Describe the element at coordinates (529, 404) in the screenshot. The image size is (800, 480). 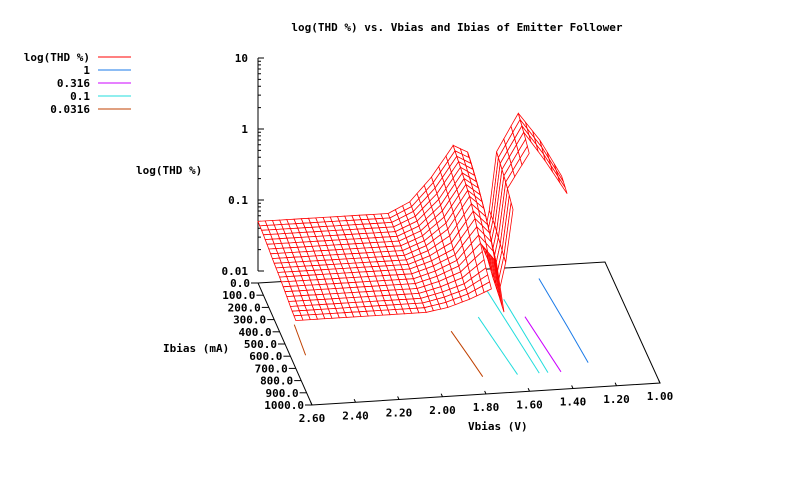
I see `x-tick-label: 1.60` at that location.